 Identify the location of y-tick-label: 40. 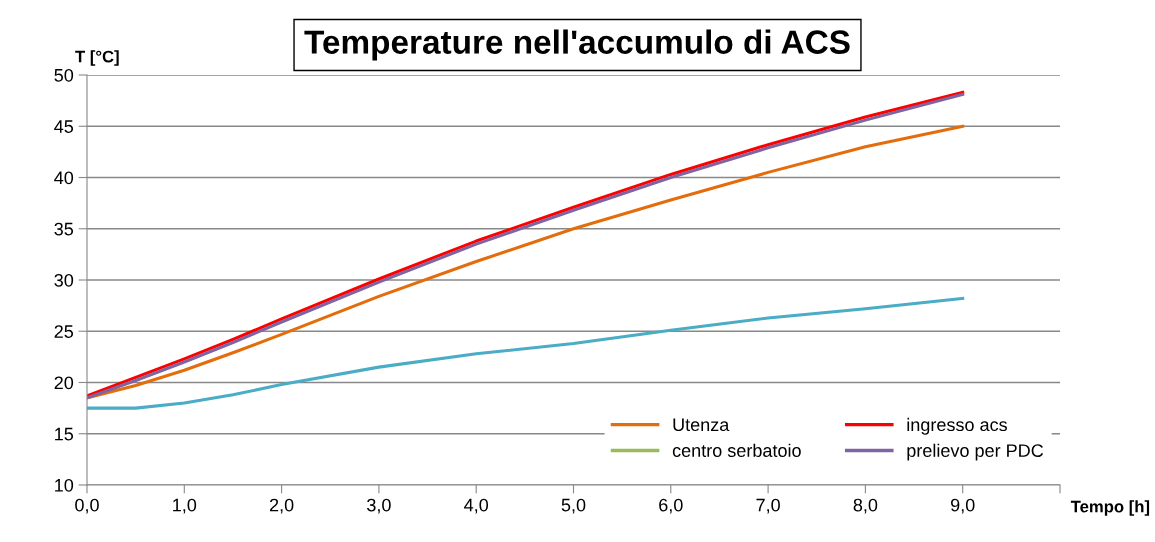
(64, 178).